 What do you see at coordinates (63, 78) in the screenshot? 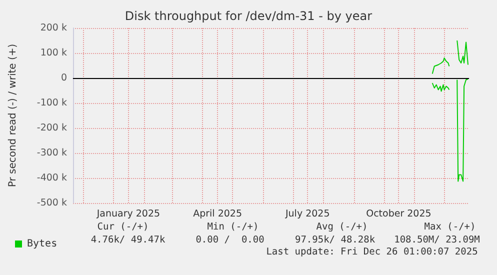
I see `y-tick-label: 0` at bounding box center [63, 78].